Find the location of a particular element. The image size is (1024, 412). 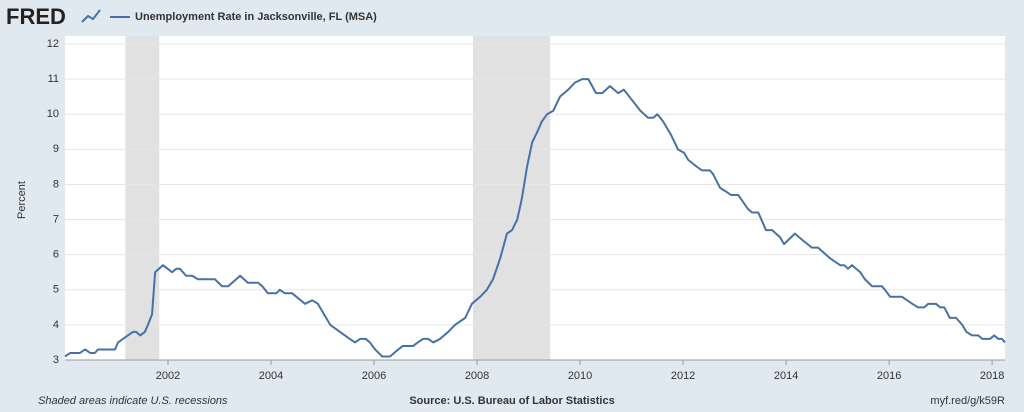

y-tick-label: 5 is located at coordinates (56, 290).